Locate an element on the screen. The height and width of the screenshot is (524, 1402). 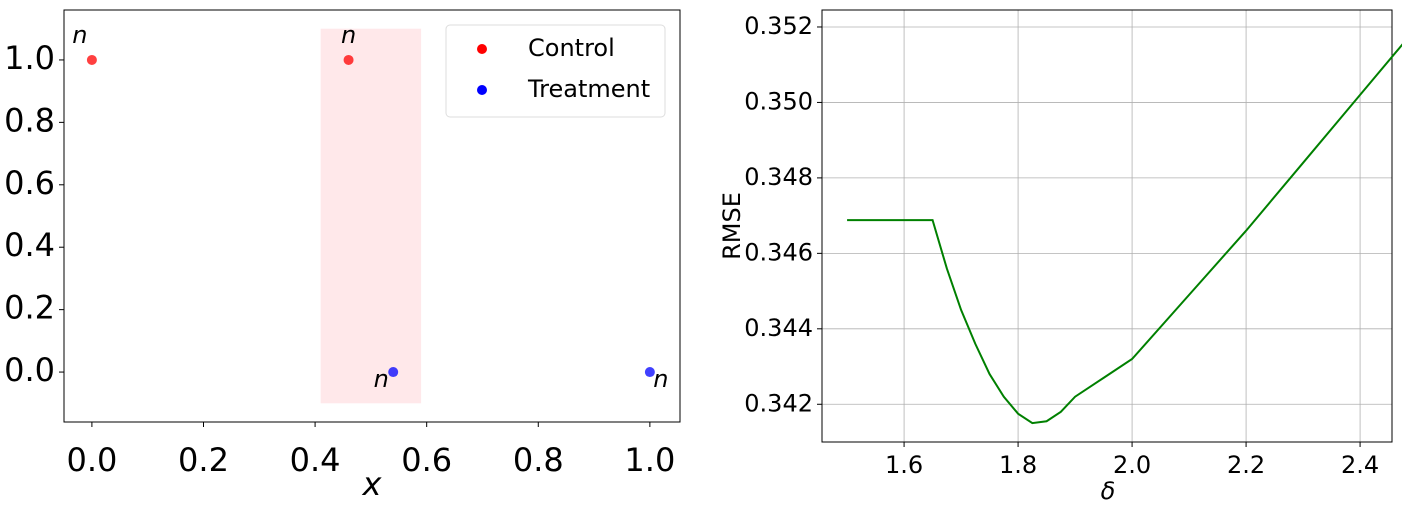
legend: Control Treatment is located at coordinates (555, 71).